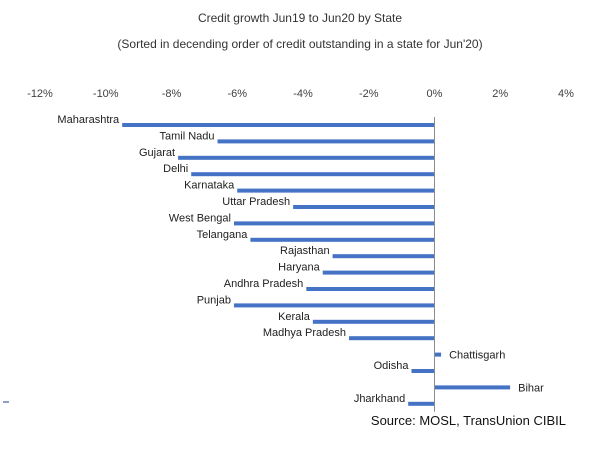 The width and height of the screenshot is (600, 455). Describe the element at coordinates (566, 94) in the screenshot. I see `x-tick-label: 4%` at that location.